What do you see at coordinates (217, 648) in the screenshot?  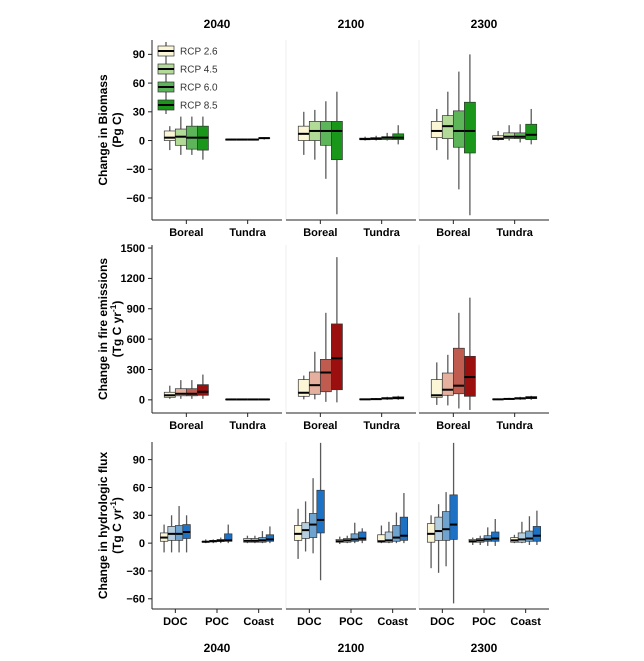 I see `x-axis-title: 2040` at bounding box center [217, 648].